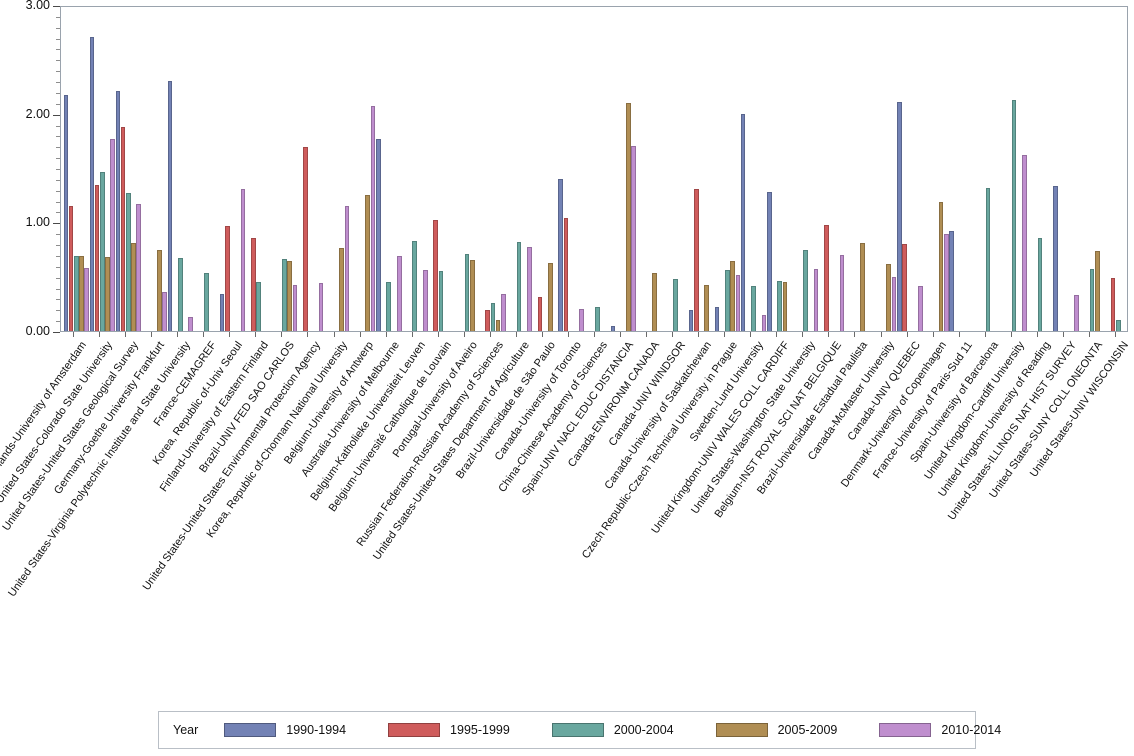 This screenshot has height=756, width=1134. I want to click on x-axis-ticks, so click(594, 335).